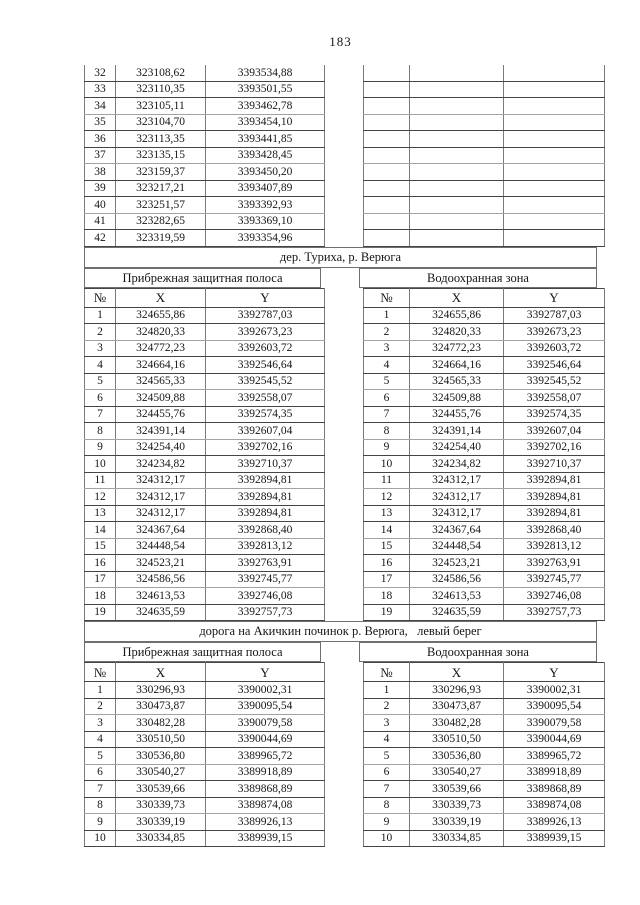  Describe the element at coordinates (160, 431) in the screenshot. I see `table-cell: 324391,14` at that location.